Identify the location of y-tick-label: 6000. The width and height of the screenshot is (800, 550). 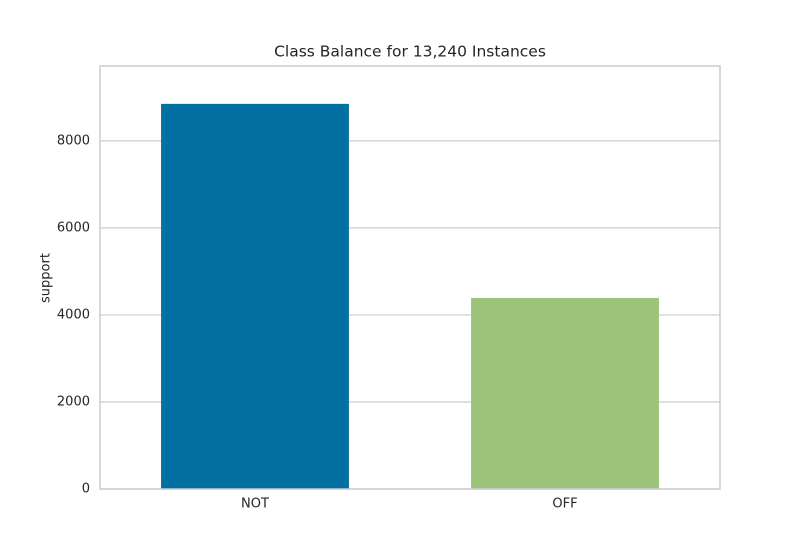
(73, 227).